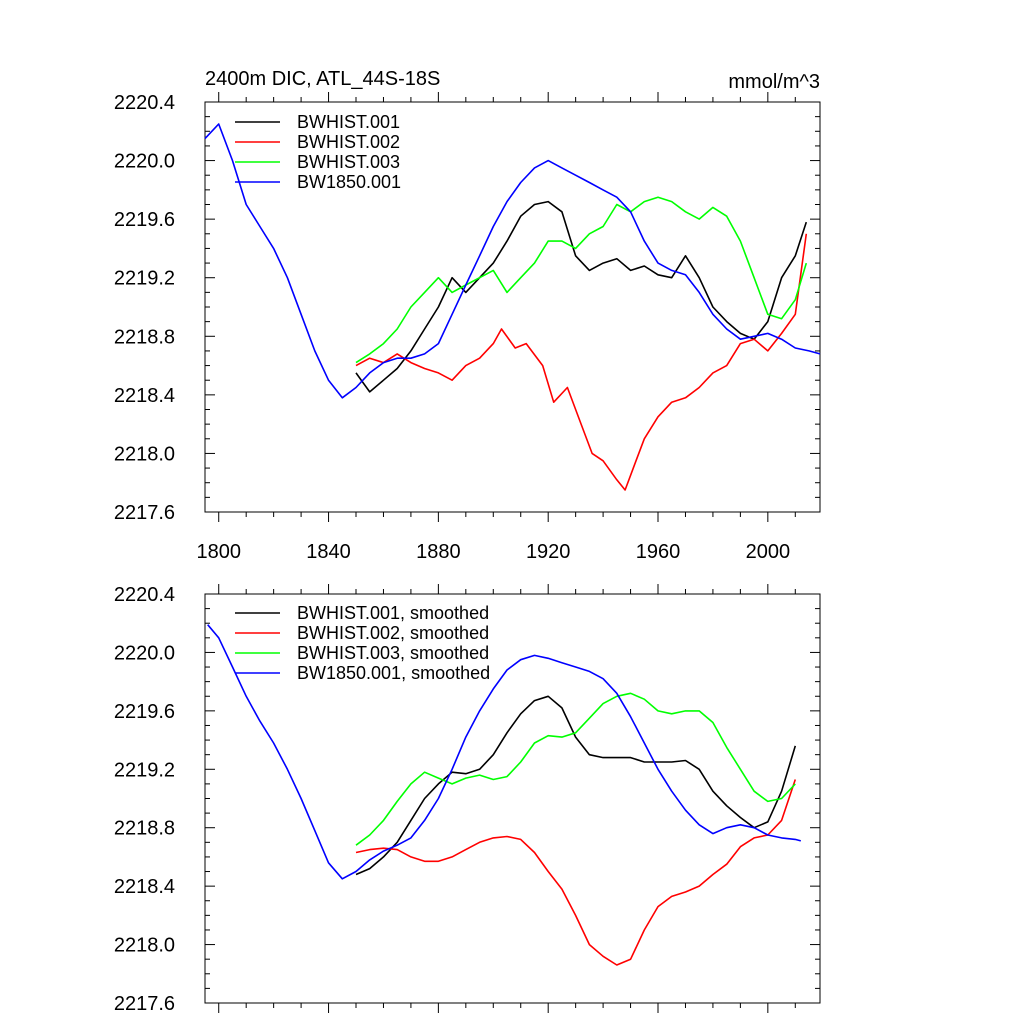  What do you see at coordinates (218, 552) in the screenshot?
I see `x-tick-label: 1800` at bounding box center [218, 552].